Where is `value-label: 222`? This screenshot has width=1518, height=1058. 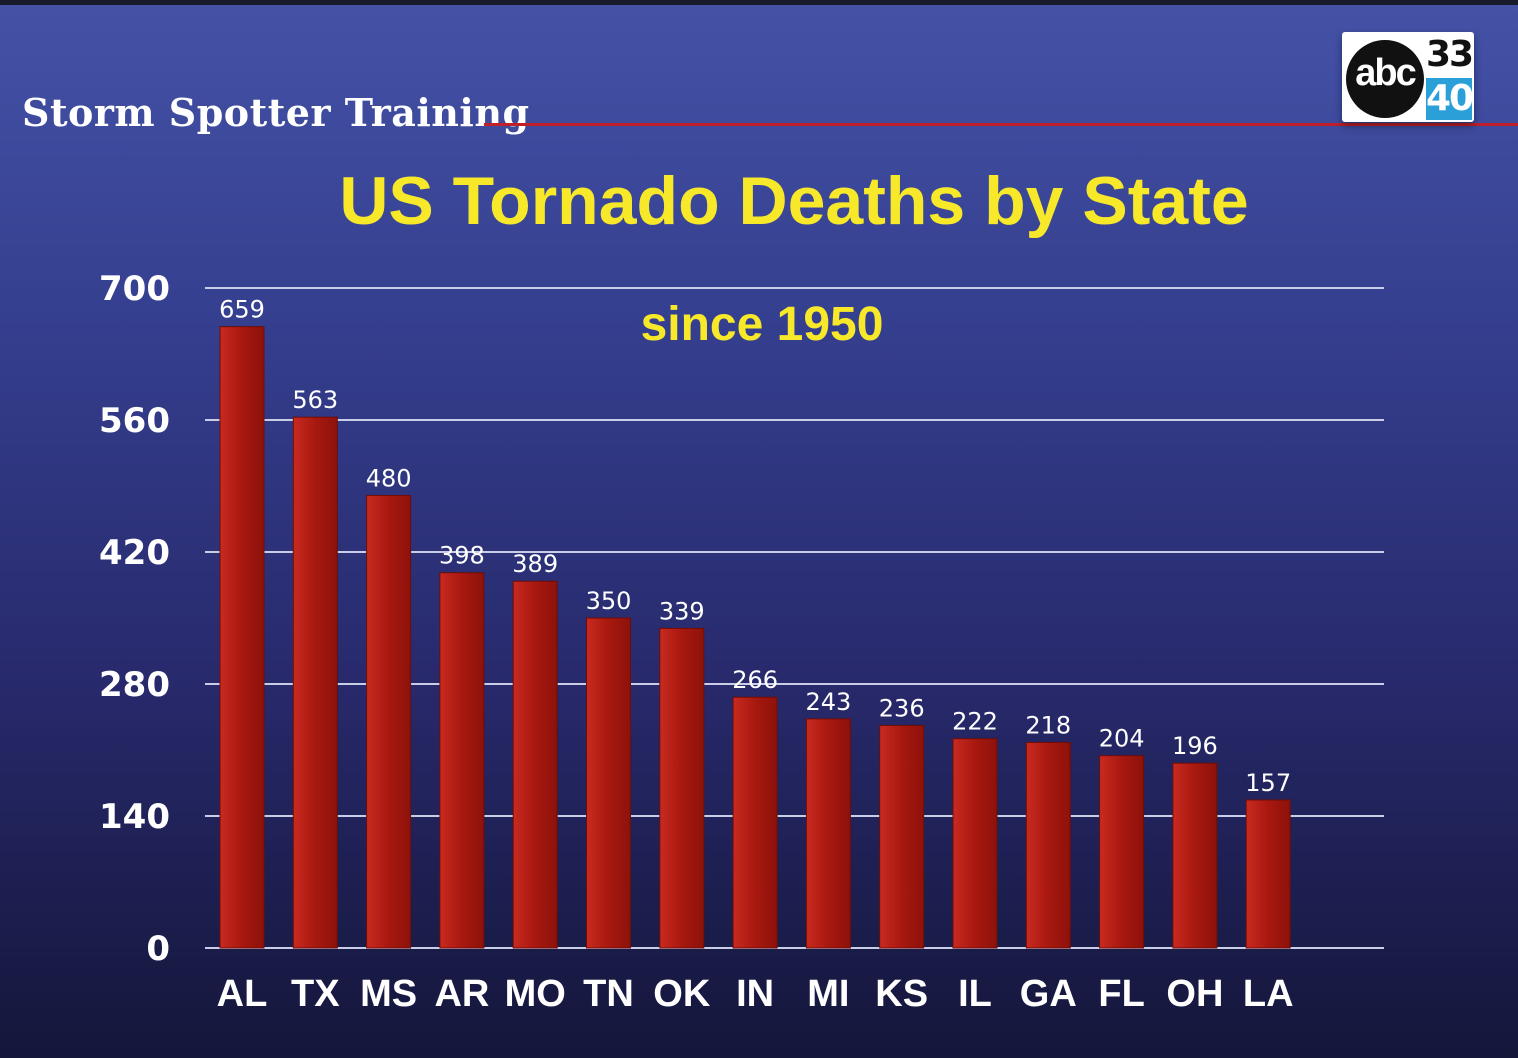 value-label: 222 is located at coordinates (975, 722).